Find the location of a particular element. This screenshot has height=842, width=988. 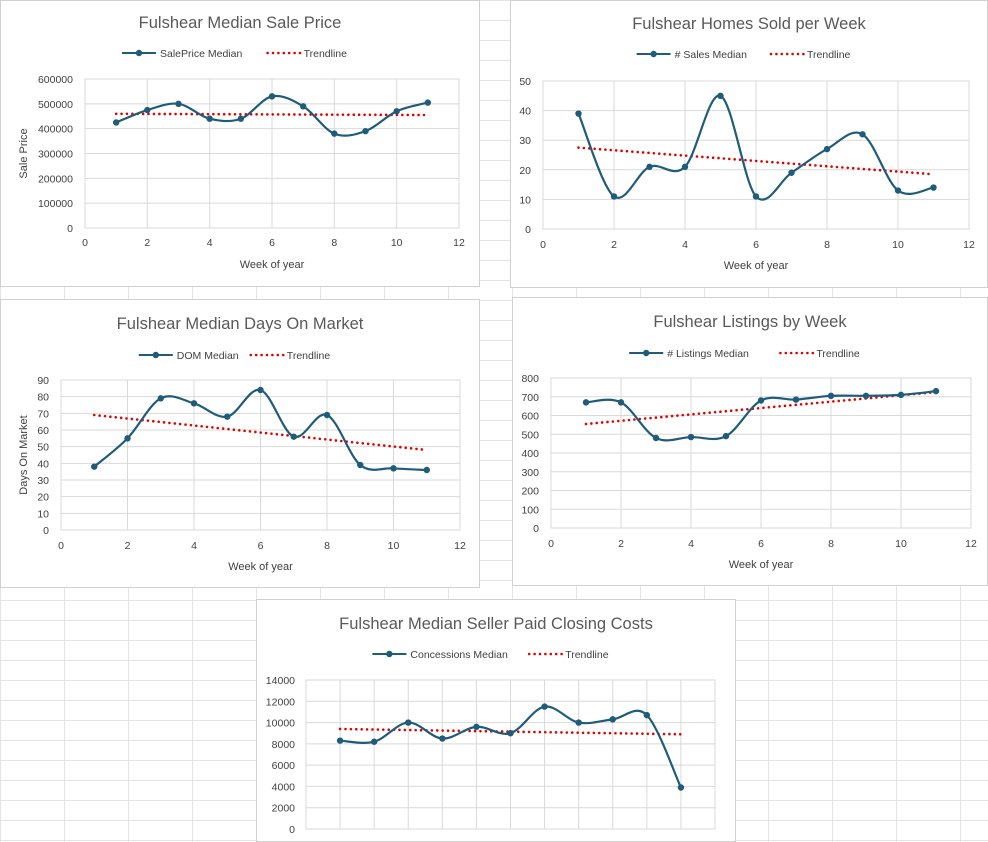

chart-title: Fulshear Median Sale Price is located at coordinates (240, 23).